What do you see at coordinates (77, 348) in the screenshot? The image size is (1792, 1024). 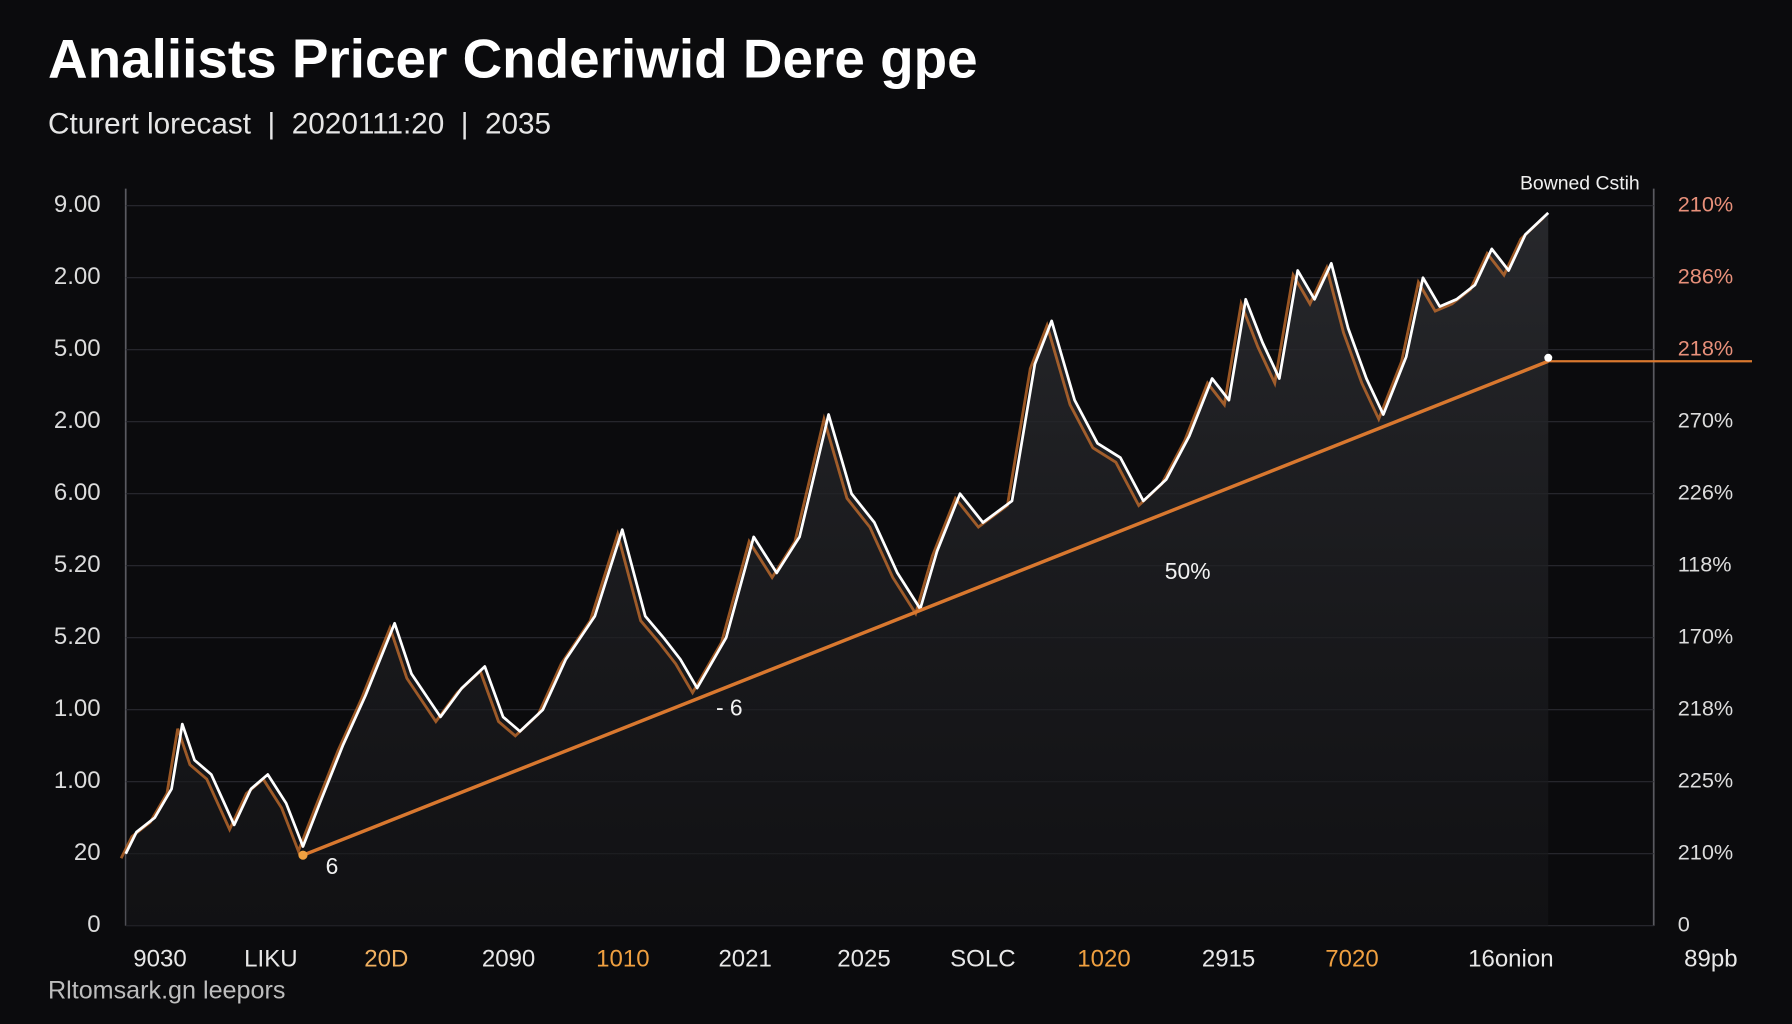 I see `y-tick-label: 5.00` at bounding box center [77, 348].